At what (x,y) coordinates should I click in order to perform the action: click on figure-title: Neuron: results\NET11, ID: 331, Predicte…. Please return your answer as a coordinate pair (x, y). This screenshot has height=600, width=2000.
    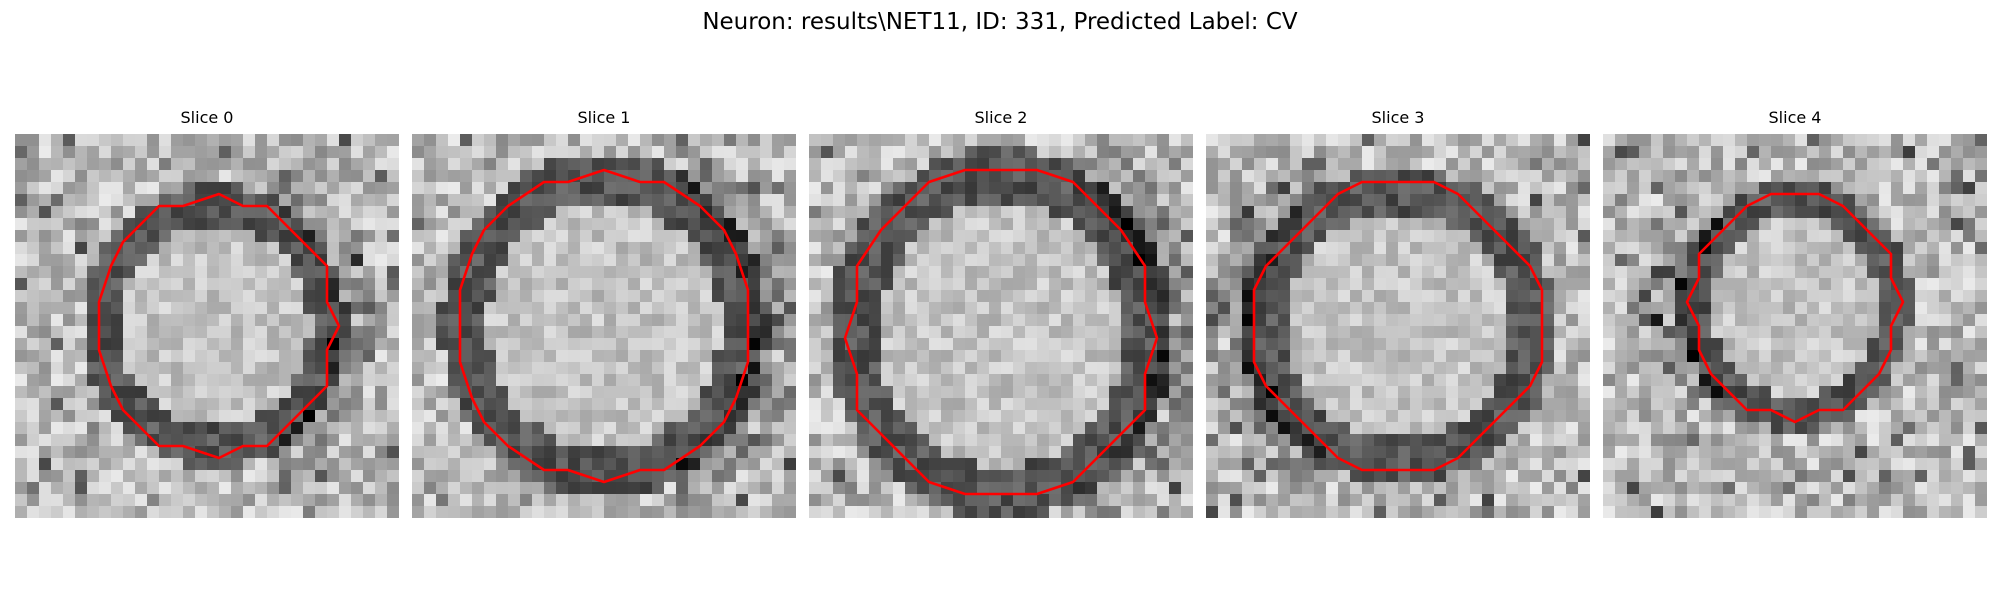
    Looking at the image, I should click on (1000, 22).